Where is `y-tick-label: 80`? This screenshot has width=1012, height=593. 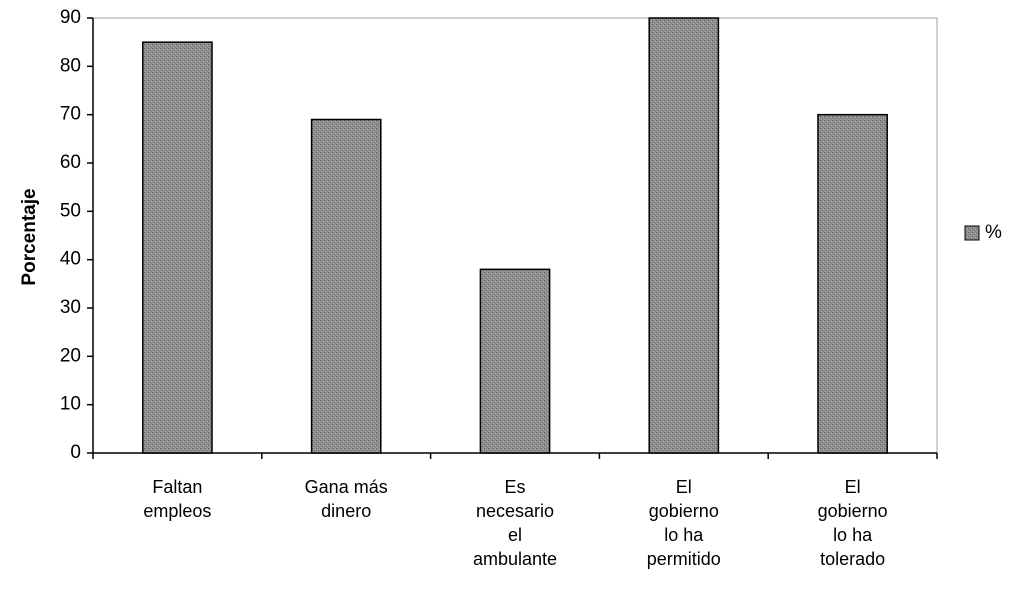 y-tick-label: 80 is located at coordinates (70, 65).